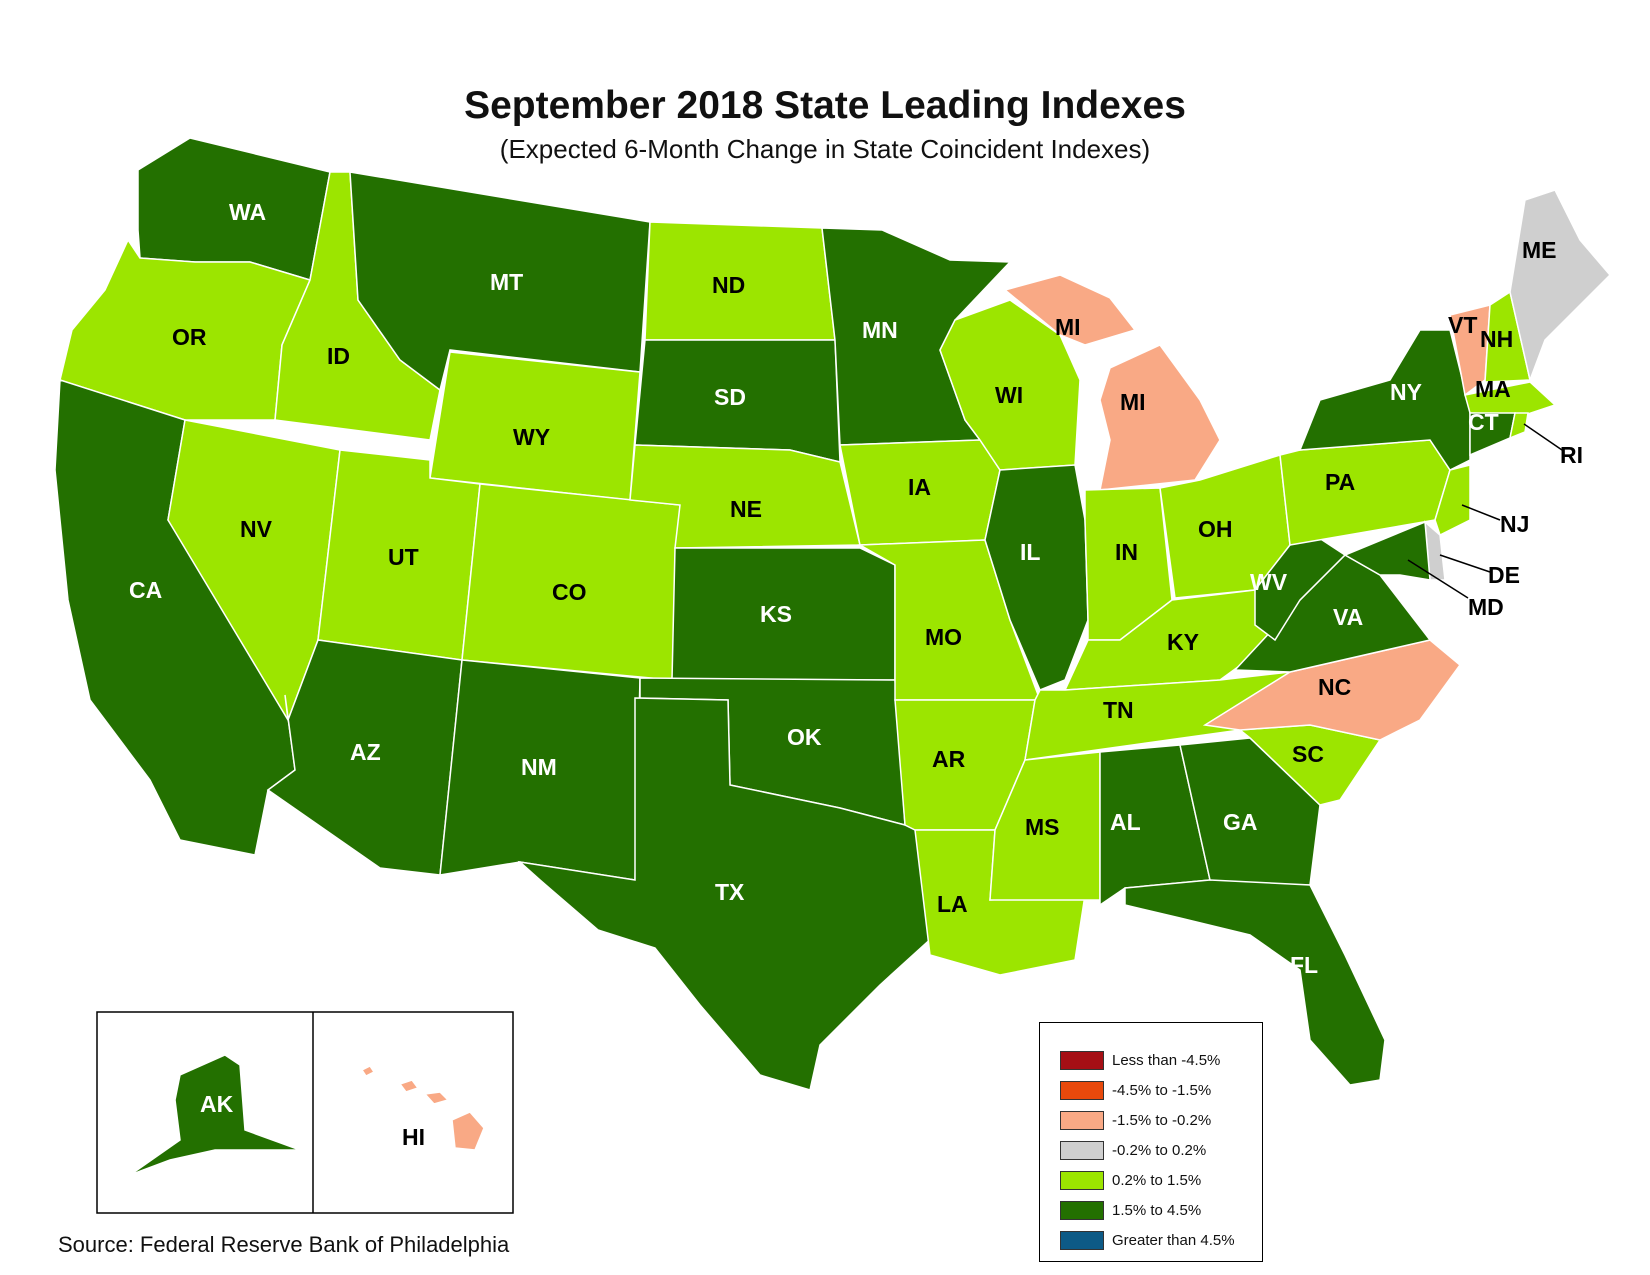  Describe the element at coordinates (1157, 1210) in the screenshot. I see `legend-label: 1.5% to 4.5%` at that location.